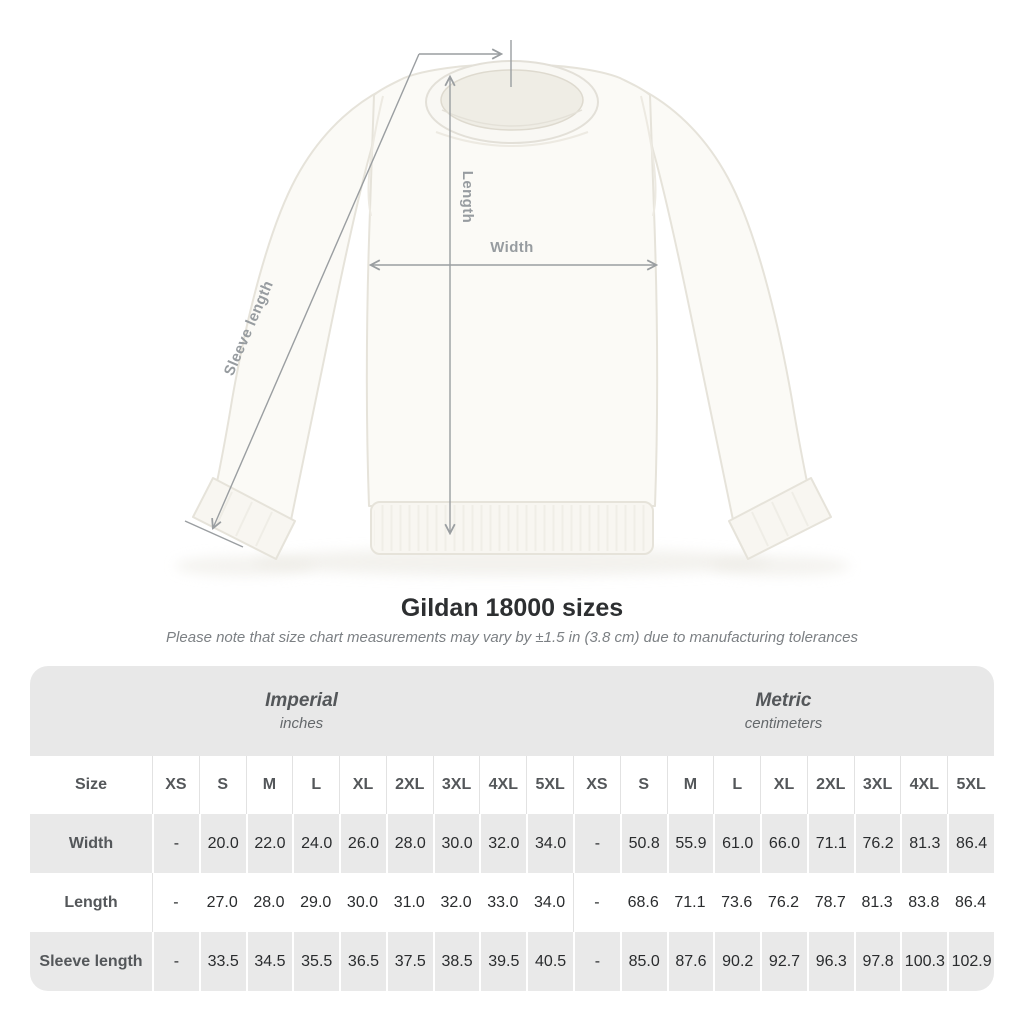 The image size is (1024, 1024). Describe the element at coordinates (269, 961) in the screenshot. I see `table-cell: 34.5` at that location.